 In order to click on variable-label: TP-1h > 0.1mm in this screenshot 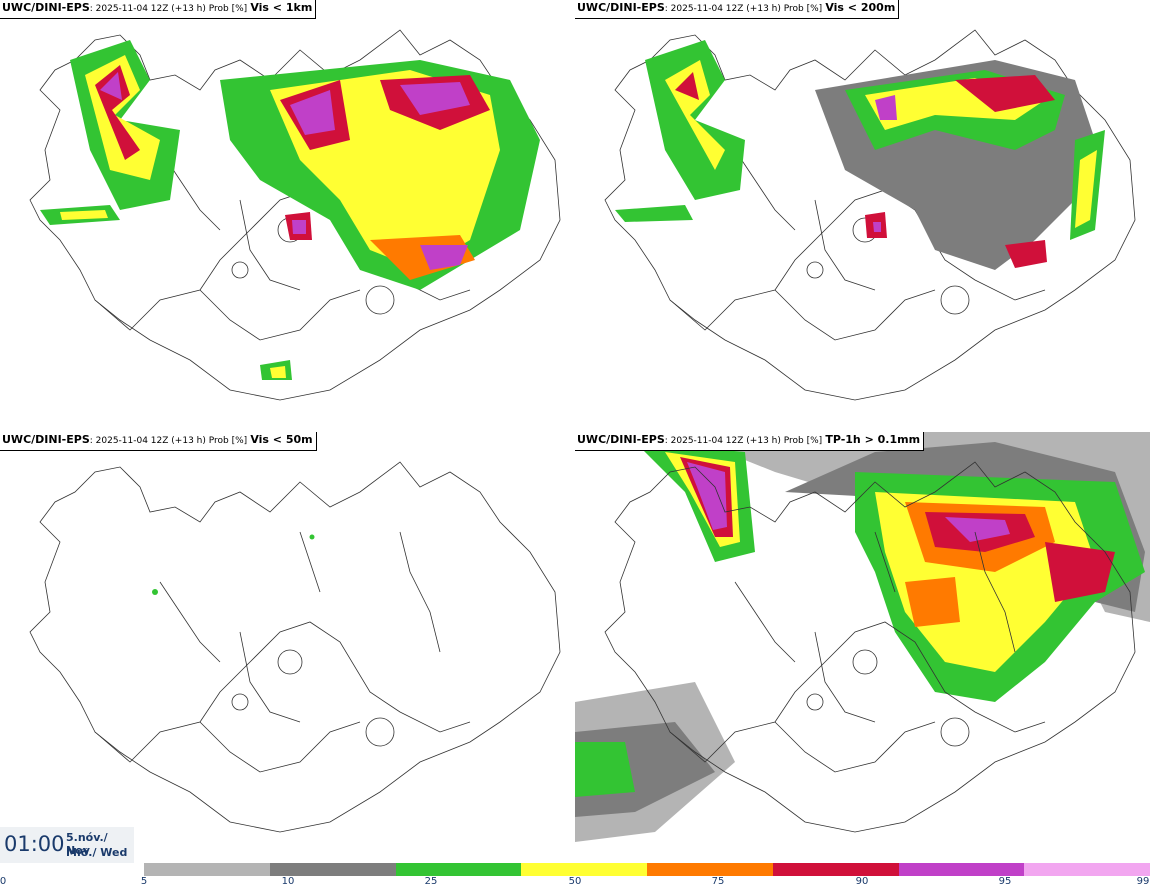, I will do `click(873, 439)`.